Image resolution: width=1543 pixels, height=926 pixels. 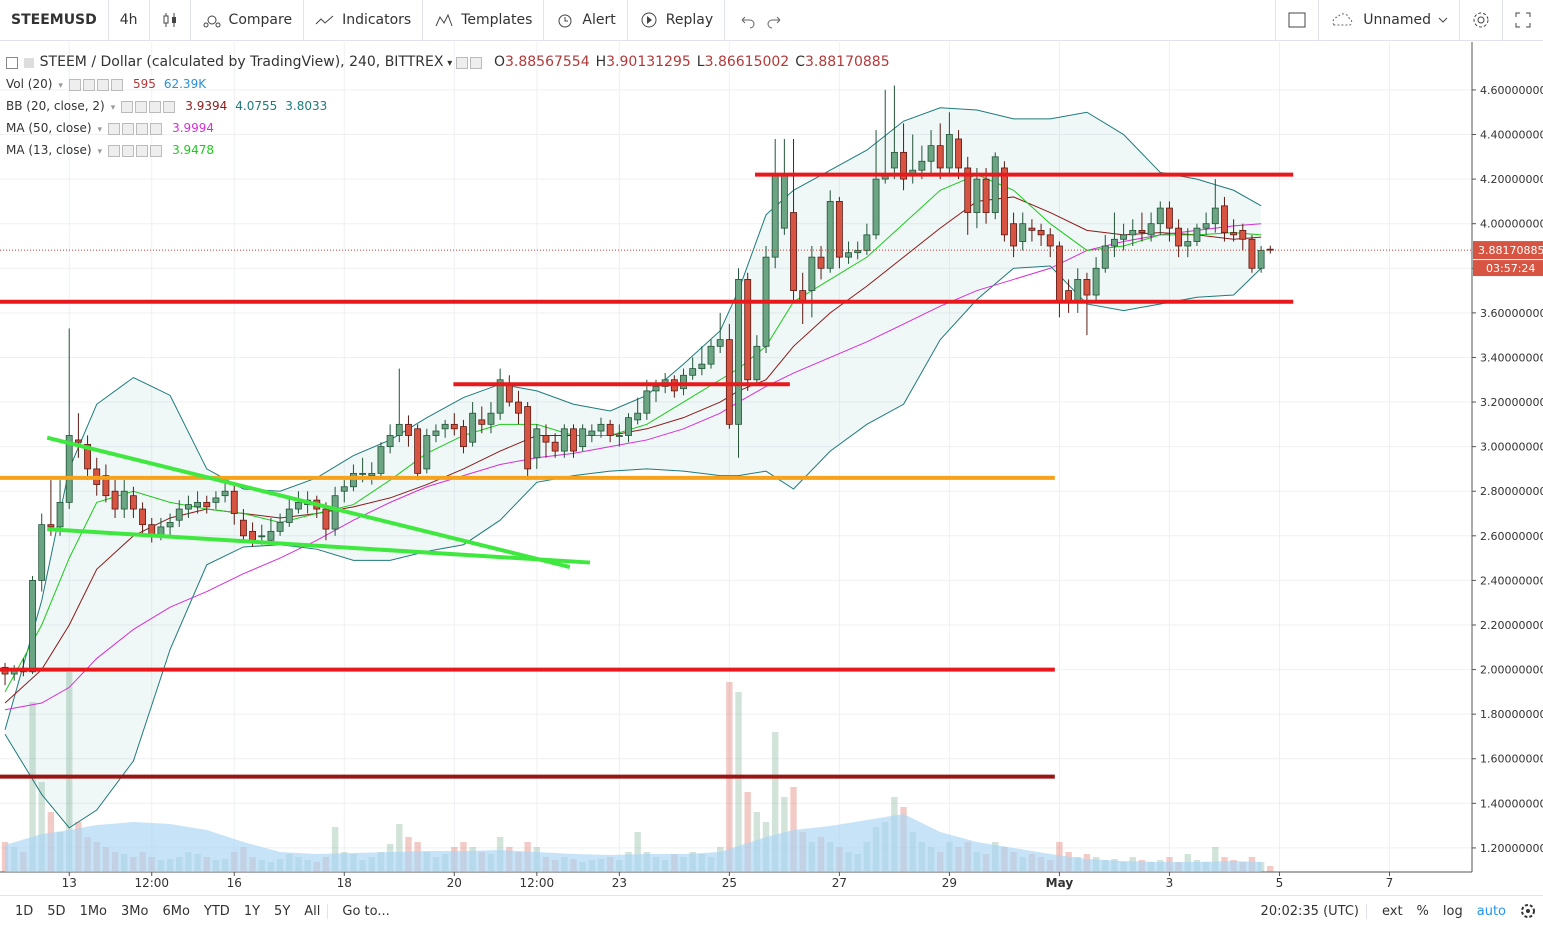 I want to click on countdown-box, so click(x=1508, y=268).